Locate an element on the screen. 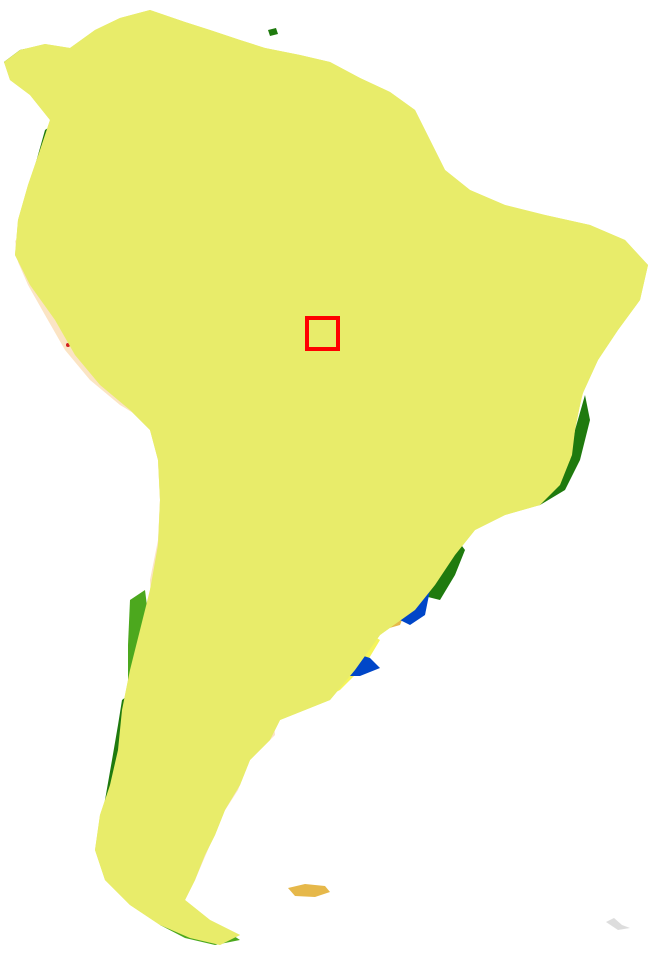  atlantic-forest is located at coordinates (545, 453).